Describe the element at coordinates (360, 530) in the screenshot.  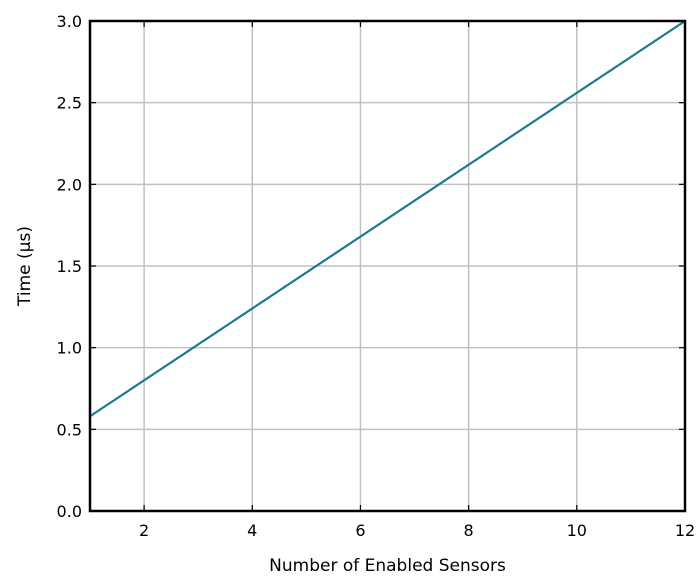
I see `x-tick-label: 6` at that location.